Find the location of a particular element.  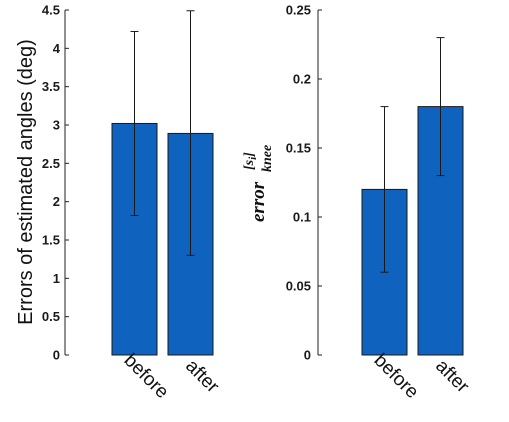

bars-right is located at coordinates (412, 231).